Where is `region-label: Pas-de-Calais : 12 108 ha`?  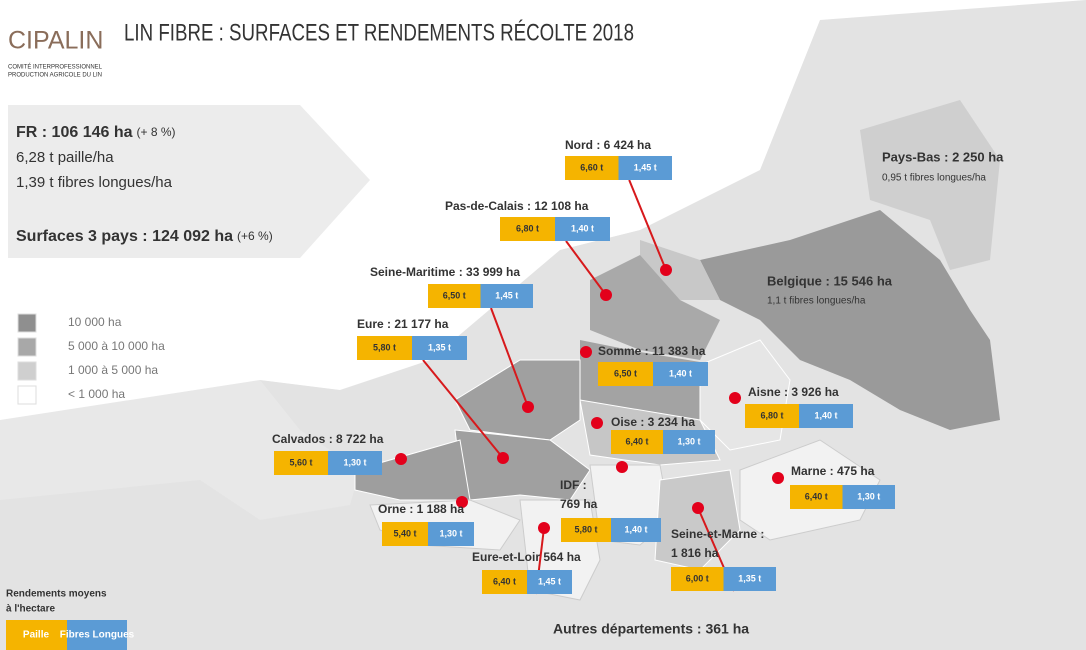
region-label: Pas-de-Calais : 12 108 ha is located at coordinates (517, 206).